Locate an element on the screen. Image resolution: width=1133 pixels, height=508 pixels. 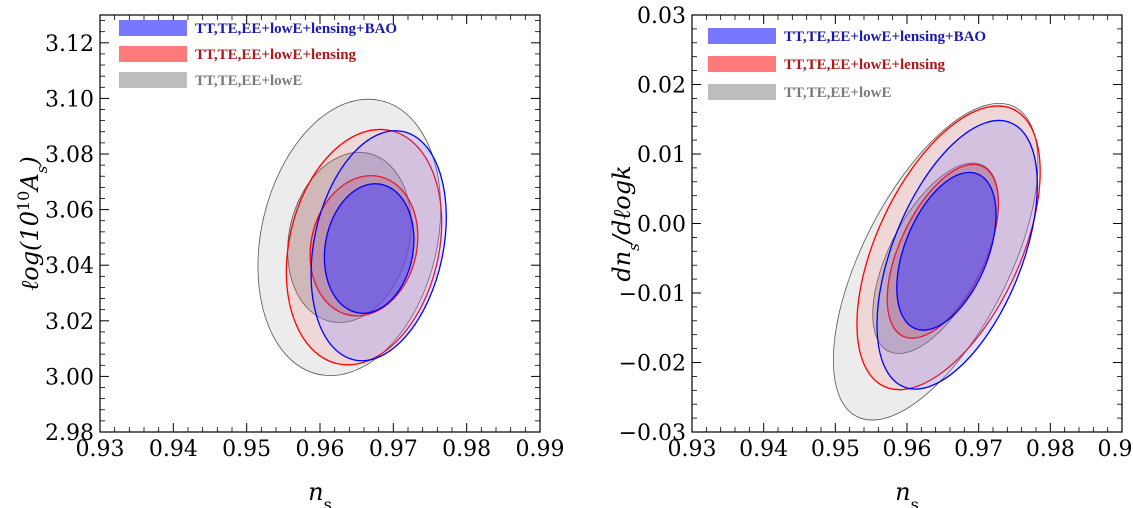
y-tick-label: 0.00 is located at coordinates (661, 225).